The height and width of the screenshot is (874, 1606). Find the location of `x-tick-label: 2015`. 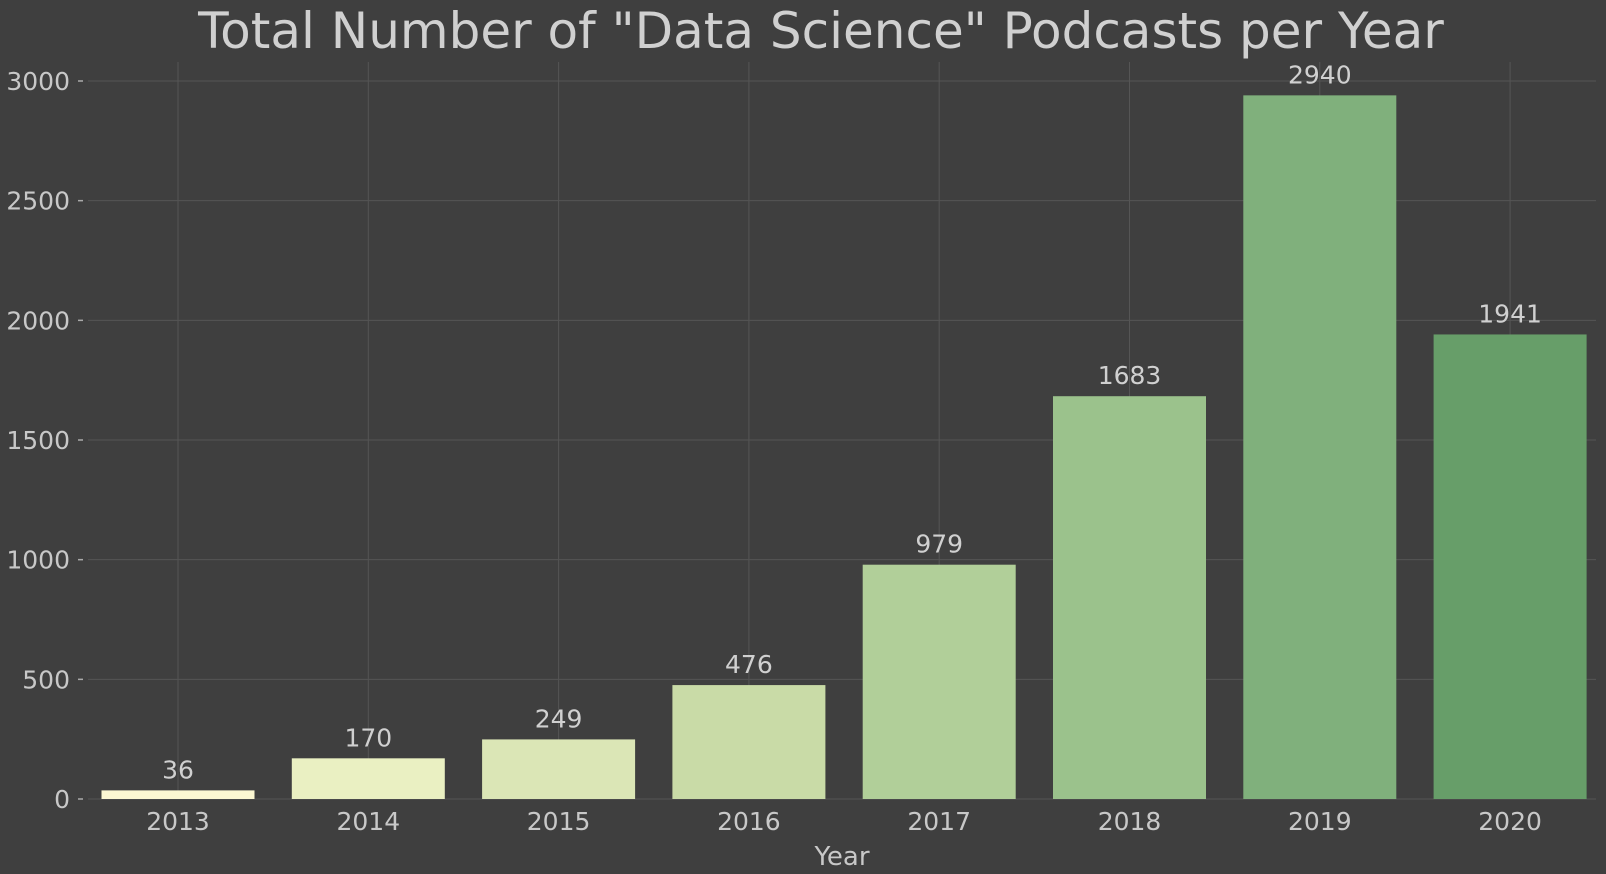

x-tick-label: 2015 is located at coordinates (559, 821).